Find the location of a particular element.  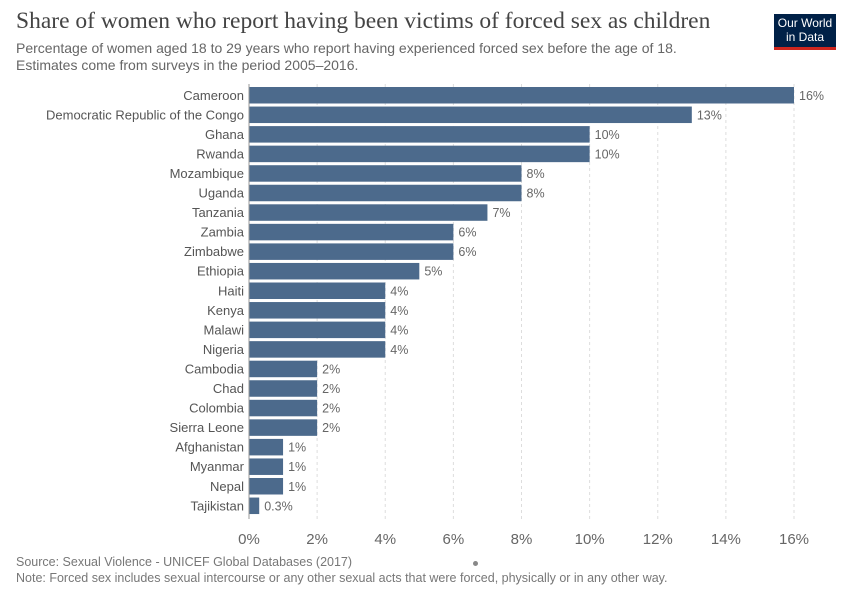

x-tick-label: 16% is located at coordinates (794, 539).